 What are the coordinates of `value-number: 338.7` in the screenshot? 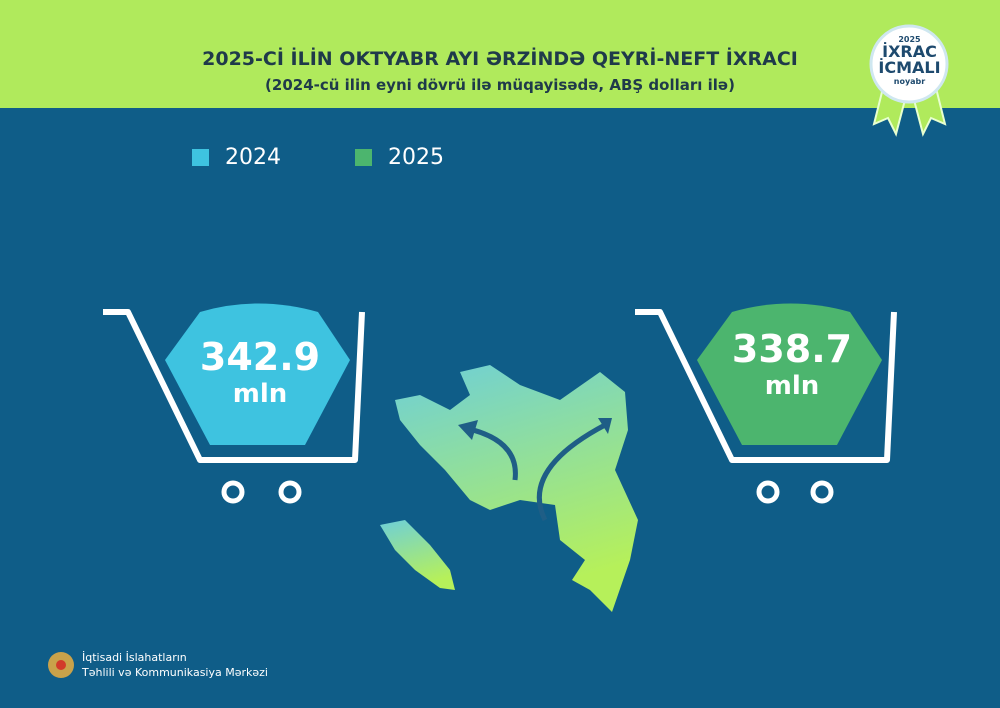 It's located at (792, 349).